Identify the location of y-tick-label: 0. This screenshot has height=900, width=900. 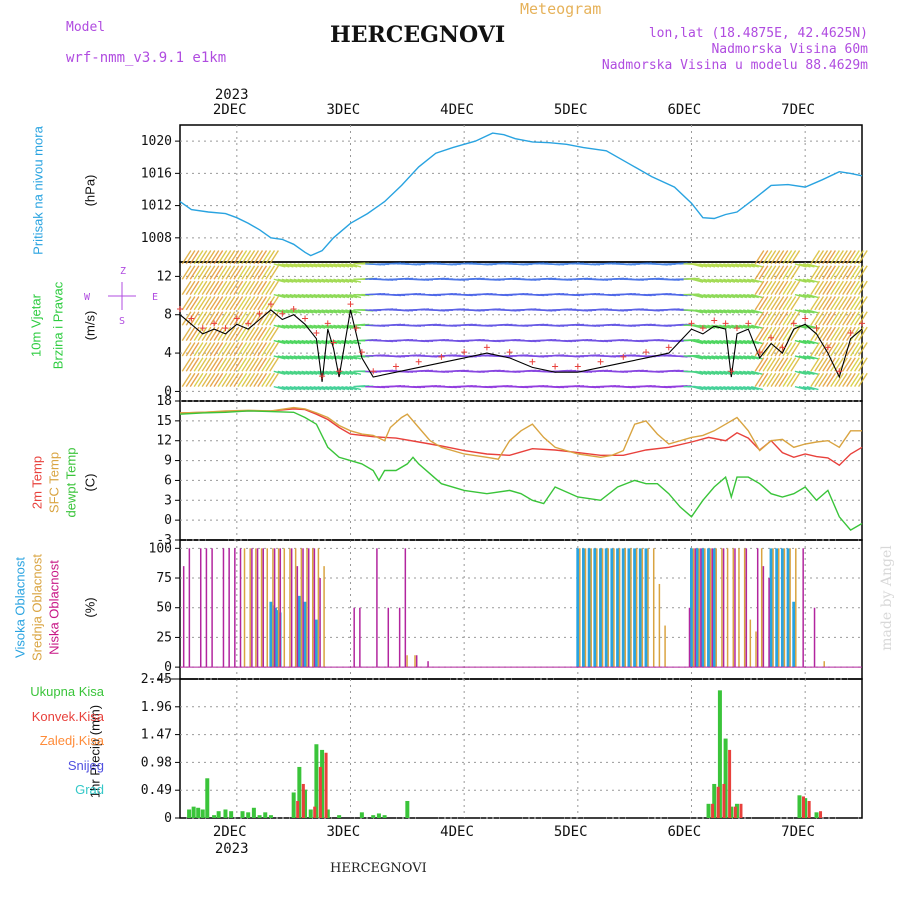
(168, 391).